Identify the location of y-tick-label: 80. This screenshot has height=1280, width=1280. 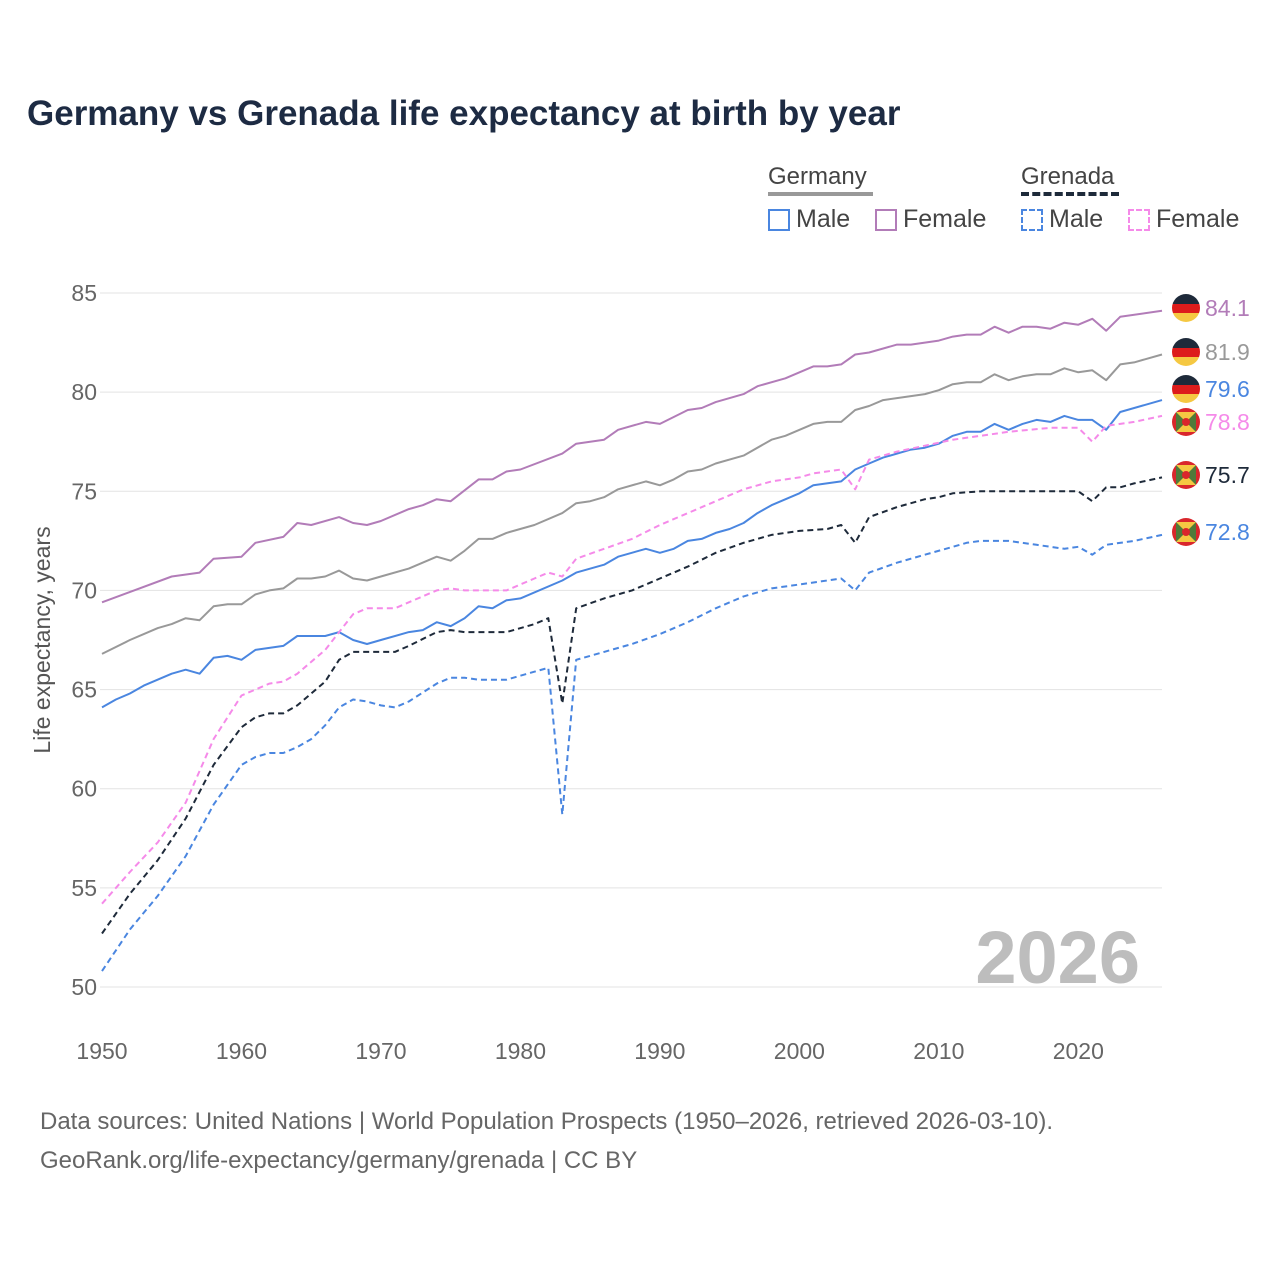
(84, 392).